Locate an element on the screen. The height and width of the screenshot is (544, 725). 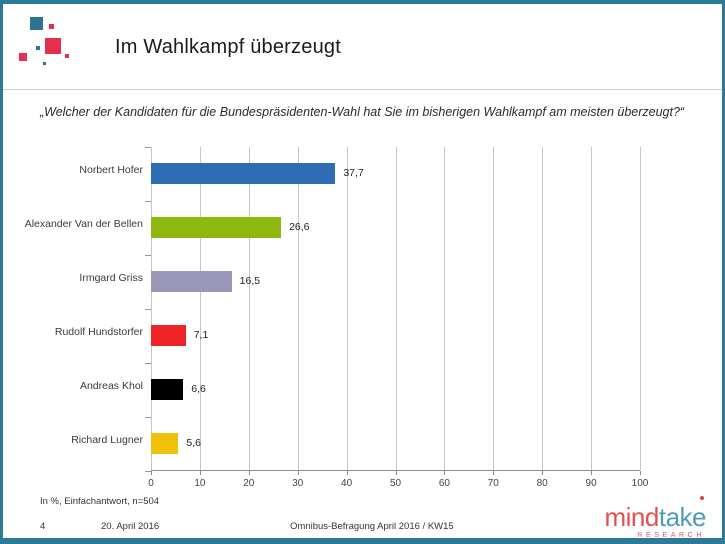
category-label: Alexander Van der Bellen is located at coordinates (83, 224).